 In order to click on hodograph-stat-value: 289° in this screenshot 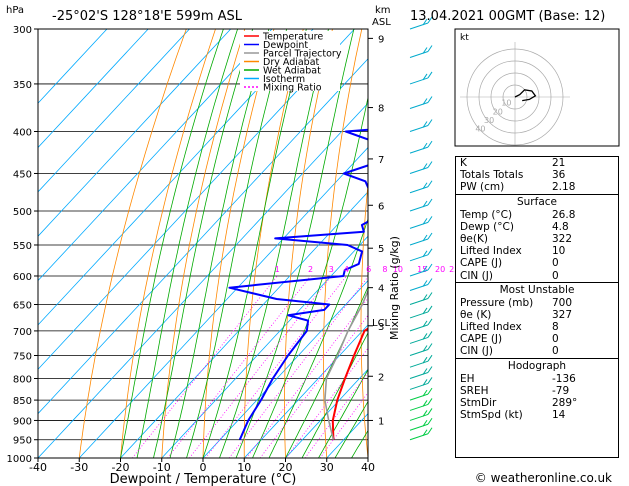, I will do `click(565, 403)`.